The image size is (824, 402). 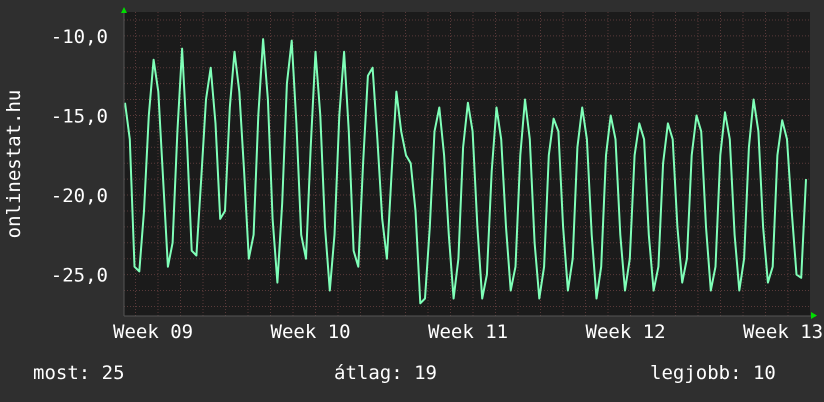 I want to click on x-axis-ticks: Week 09 Week 10 Week 11 Week 12 Week 13, so click(x=468, y=332).